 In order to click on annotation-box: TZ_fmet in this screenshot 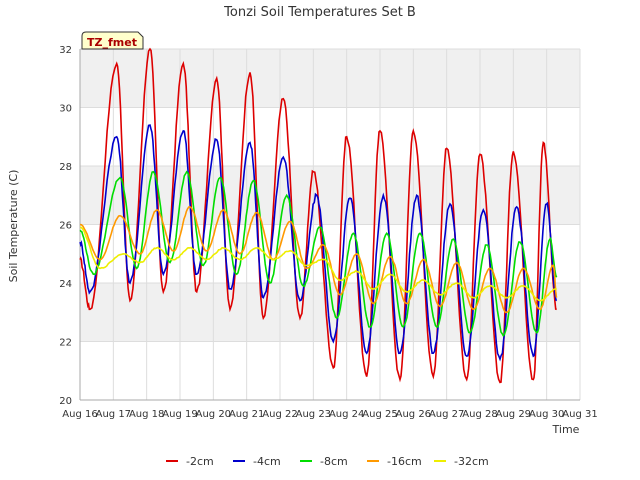, I will do `click(112, 40)`.